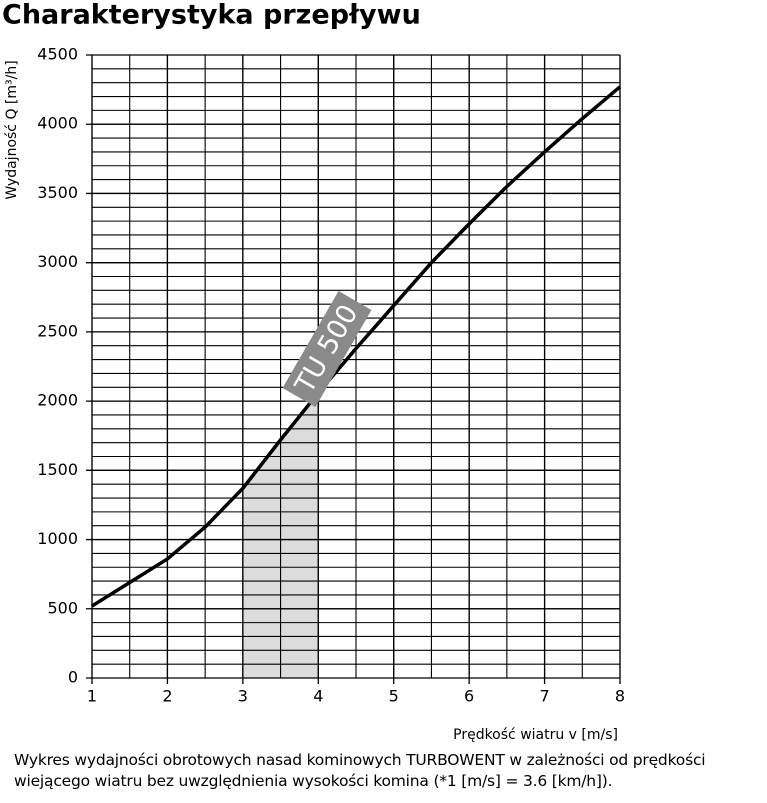 This screenshot has width=767, height=803. I want to click on x-tick-label: 1, so click(92, 696).